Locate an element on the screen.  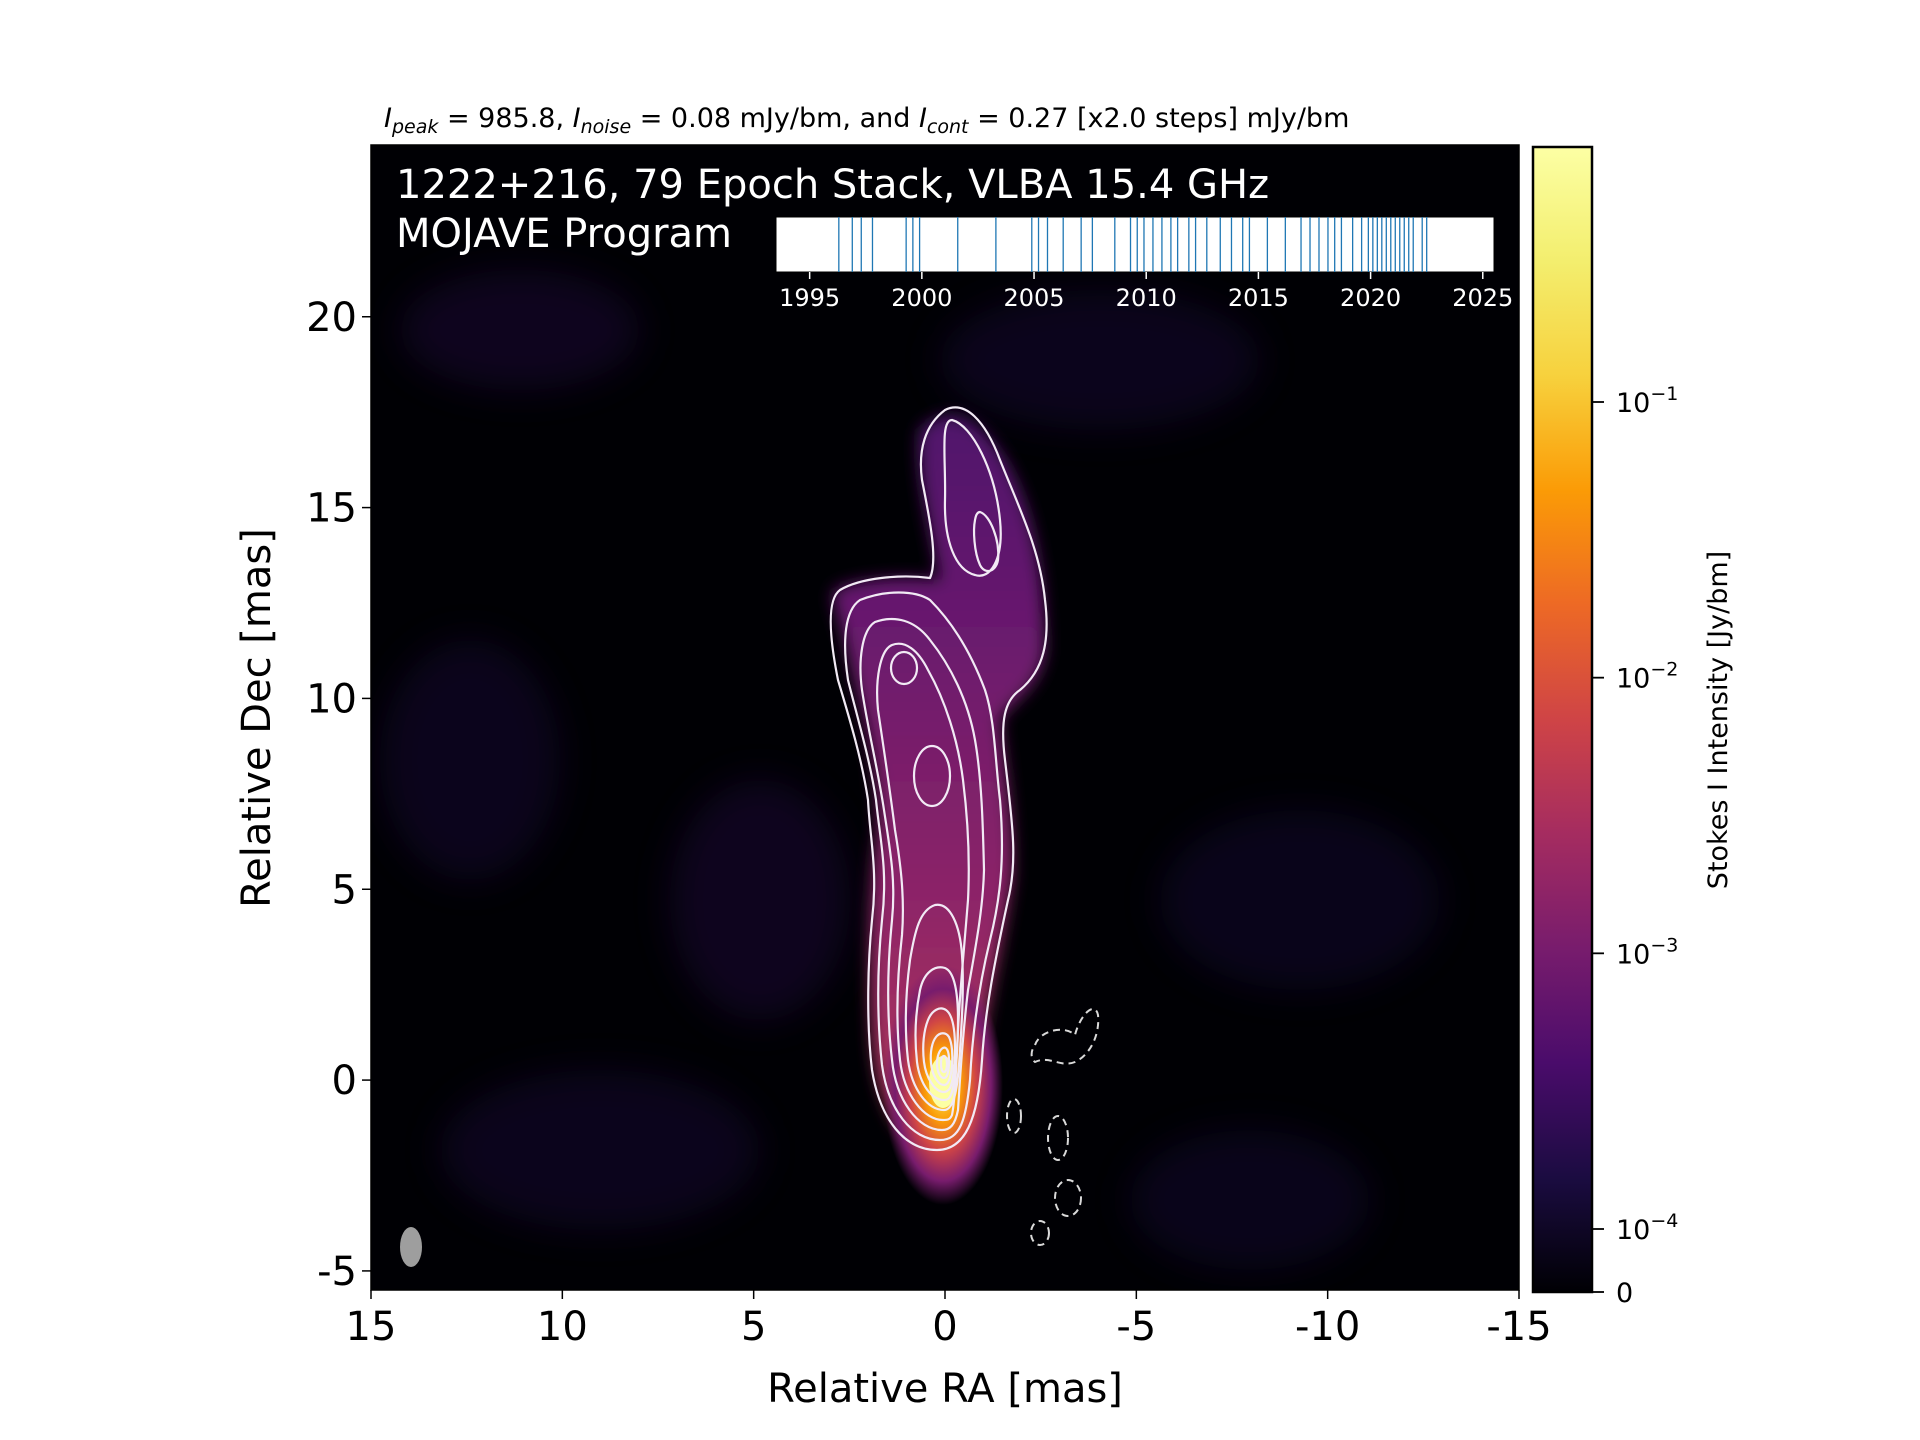
timeline-tick-label: 2015 is located at coordinates (1258, 298).